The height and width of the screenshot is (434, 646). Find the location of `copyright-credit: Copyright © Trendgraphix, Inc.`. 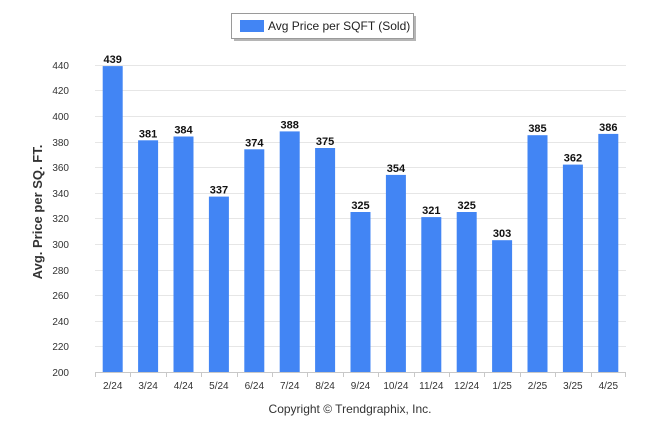

copyright-credit: Copyright © Trendgraphix, Inc. is located at coordinates (350, 409).